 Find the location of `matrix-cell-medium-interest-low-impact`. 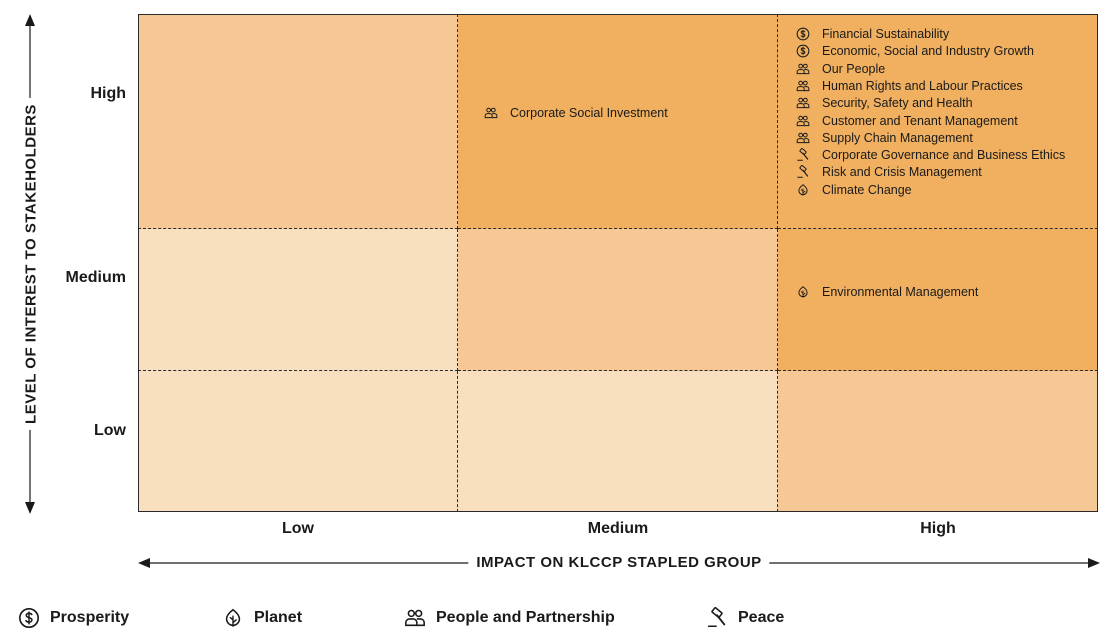

matrix-cell-medium-interest-low-impact is located at coordinates (298, 300).